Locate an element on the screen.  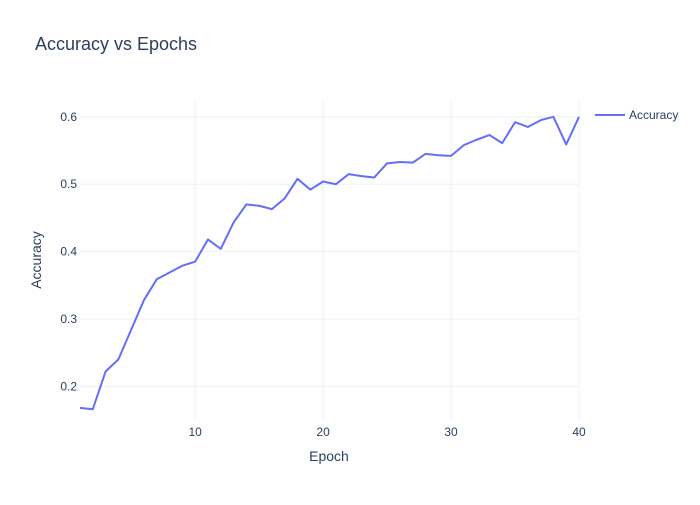
y-tick-label: 0.3 is located at coordinates (68, 319).